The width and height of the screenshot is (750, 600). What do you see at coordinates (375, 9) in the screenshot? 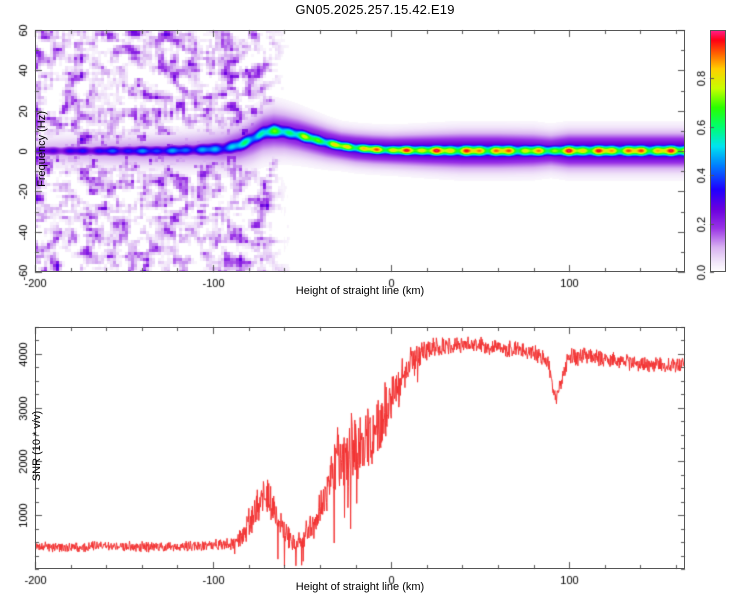
I see `figure-title: GN05.2025.257.15.42.E19` at bounding box center [375, 9].